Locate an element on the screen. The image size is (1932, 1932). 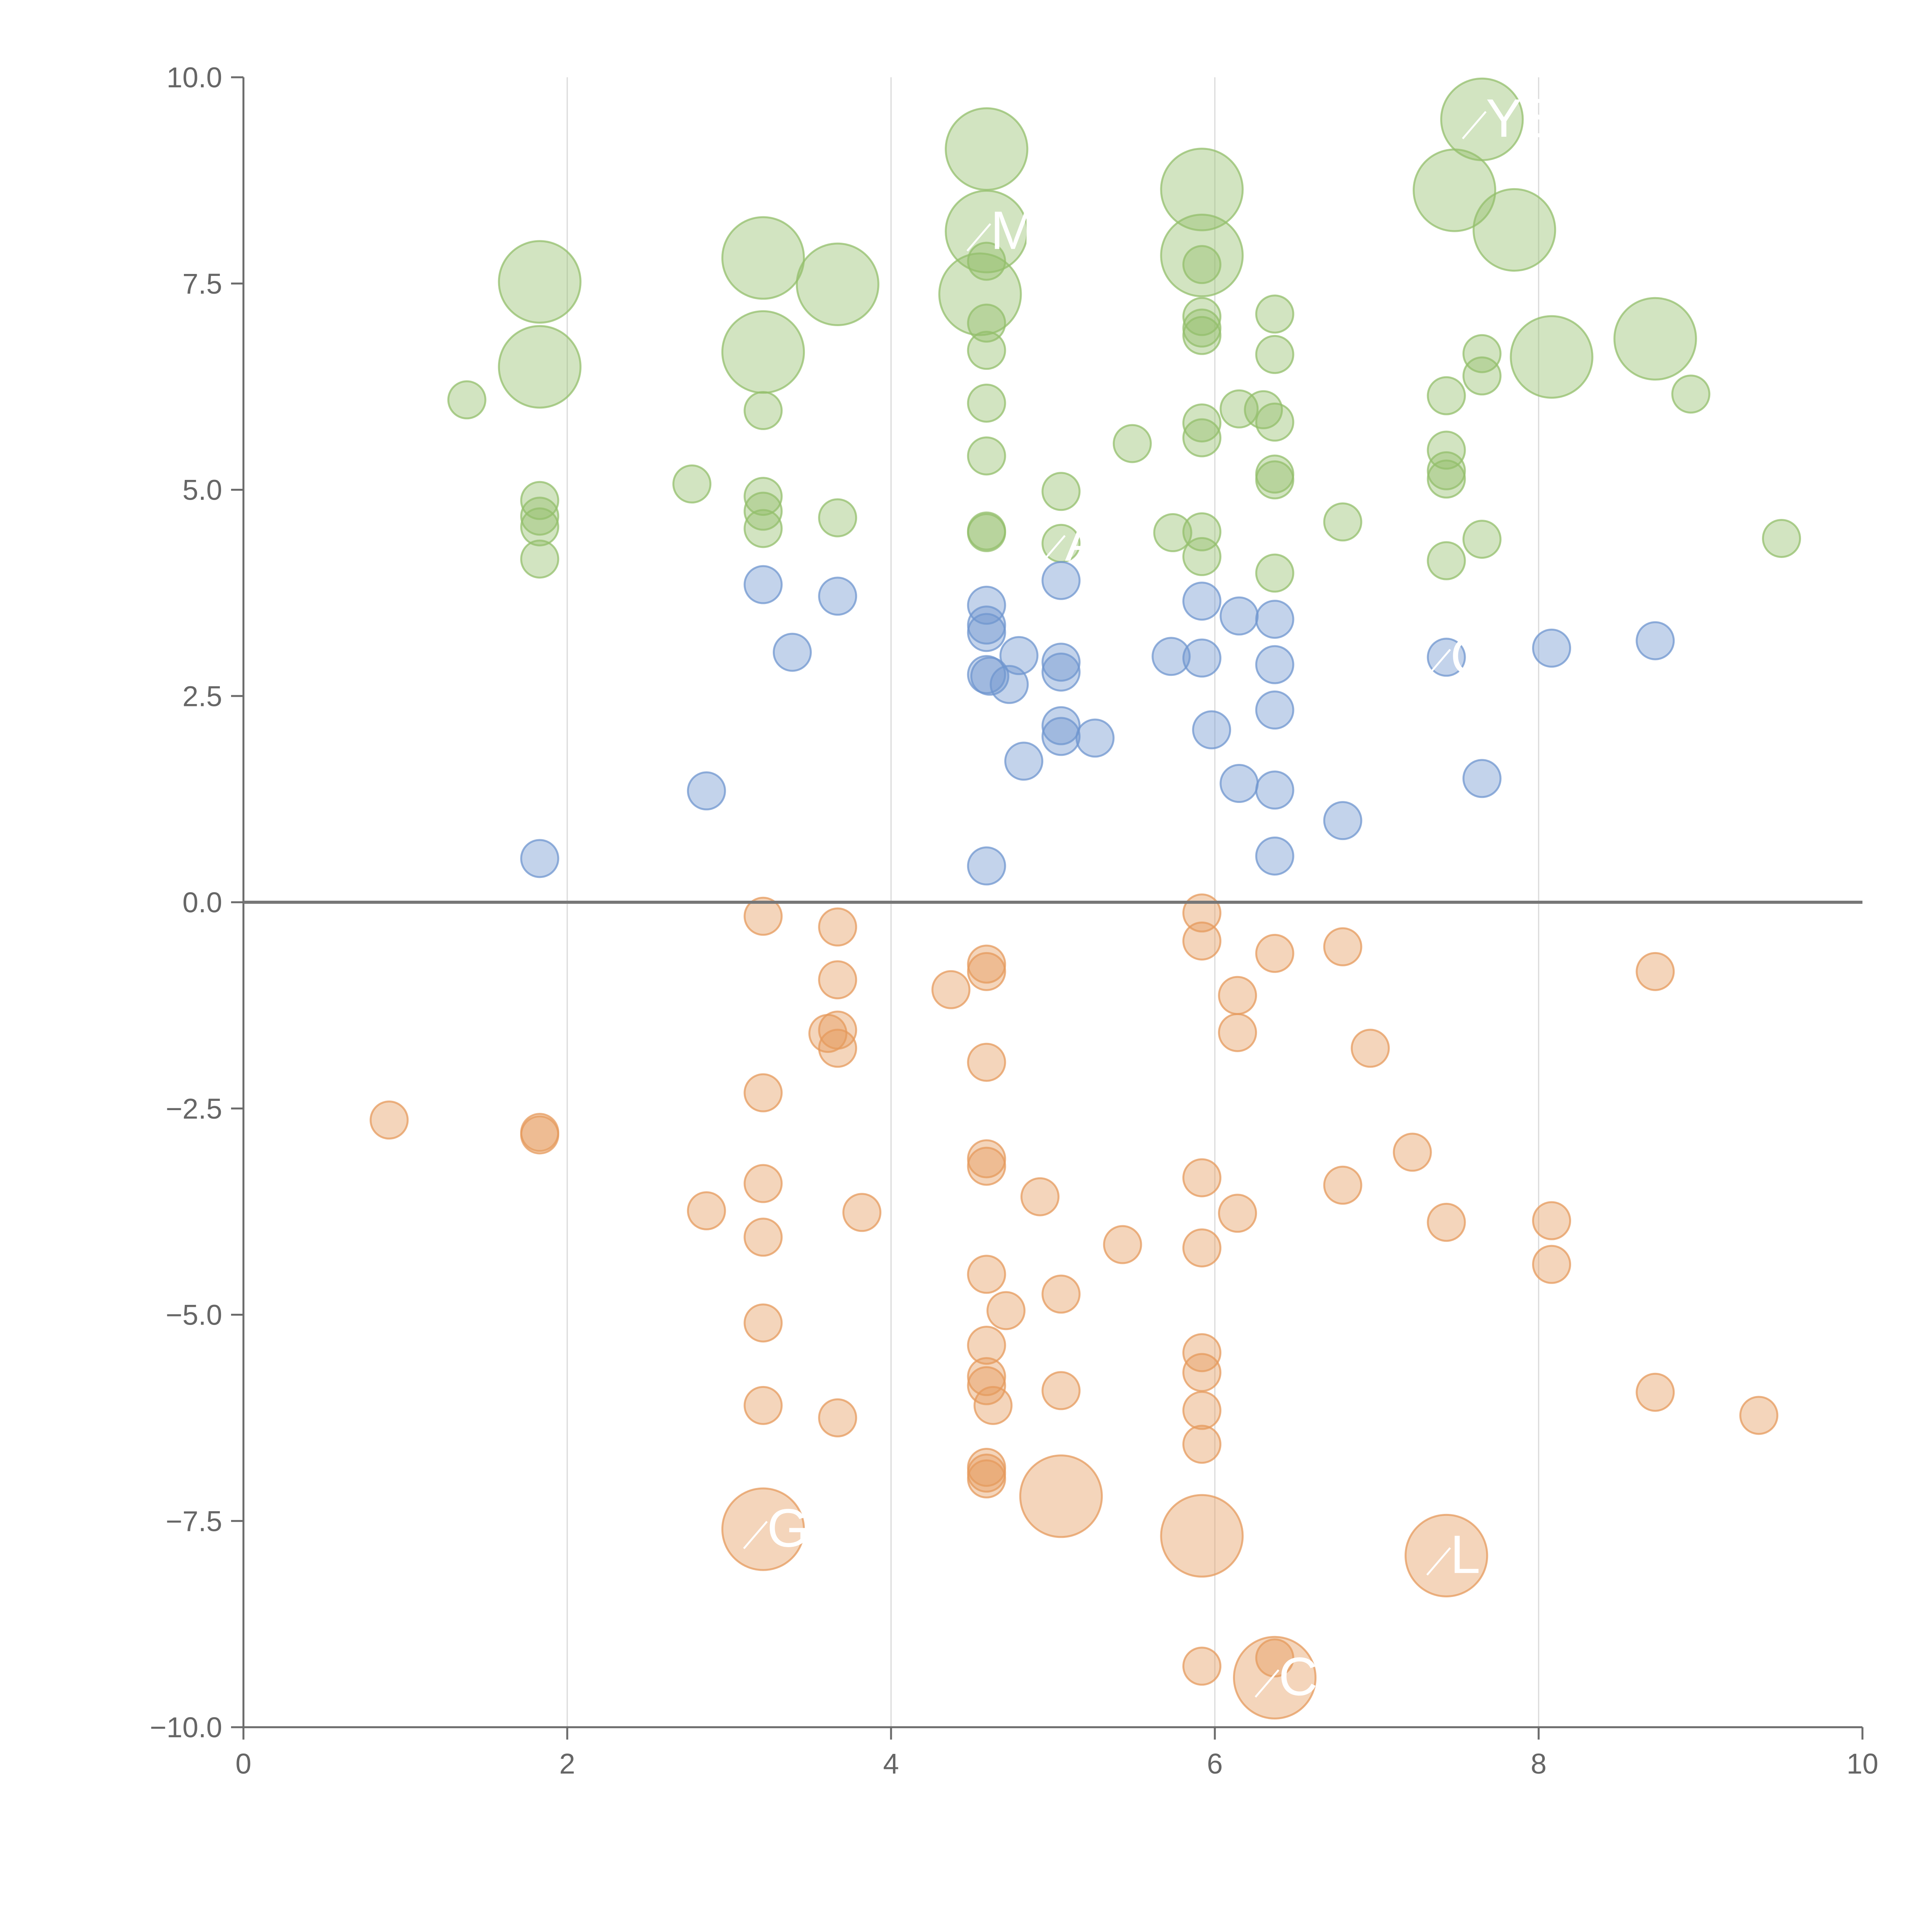
x-tick-label: 8 is located at coordinates (1539, 1764).